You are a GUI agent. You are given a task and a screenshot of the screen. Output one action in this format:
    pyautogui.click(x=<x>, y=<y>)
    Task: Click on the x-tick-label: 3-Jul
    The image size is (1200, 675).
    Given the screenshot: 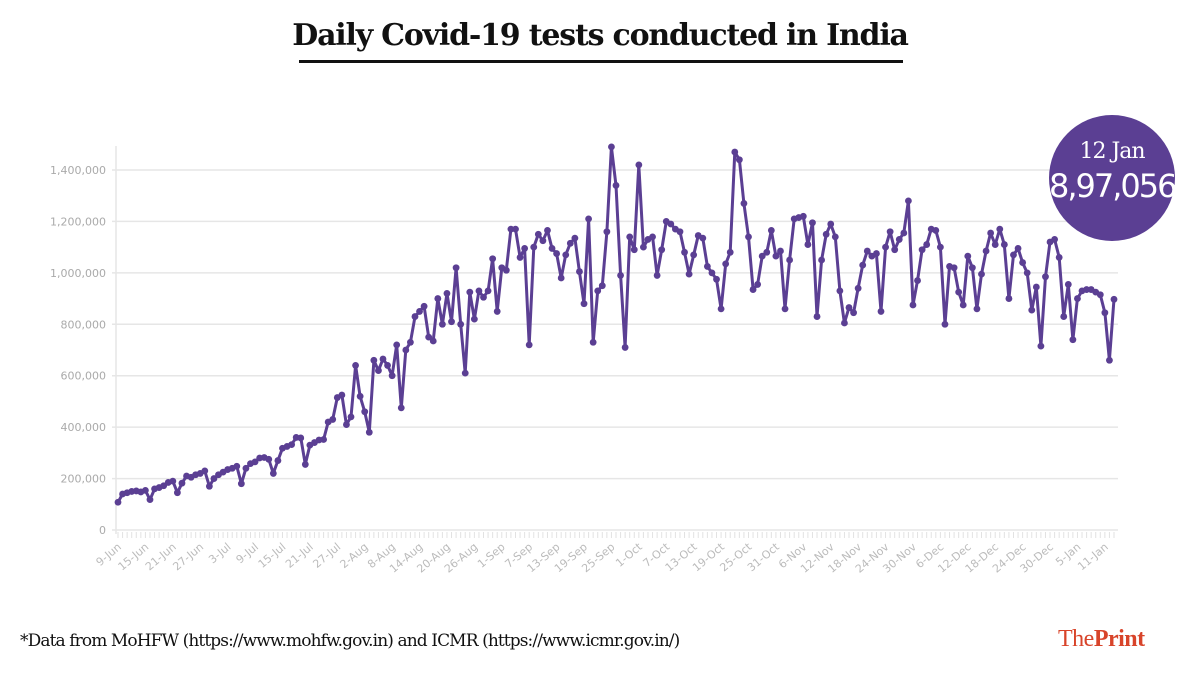 What is the action you would take?
    pyautogui.click(x=219, y=553)
    